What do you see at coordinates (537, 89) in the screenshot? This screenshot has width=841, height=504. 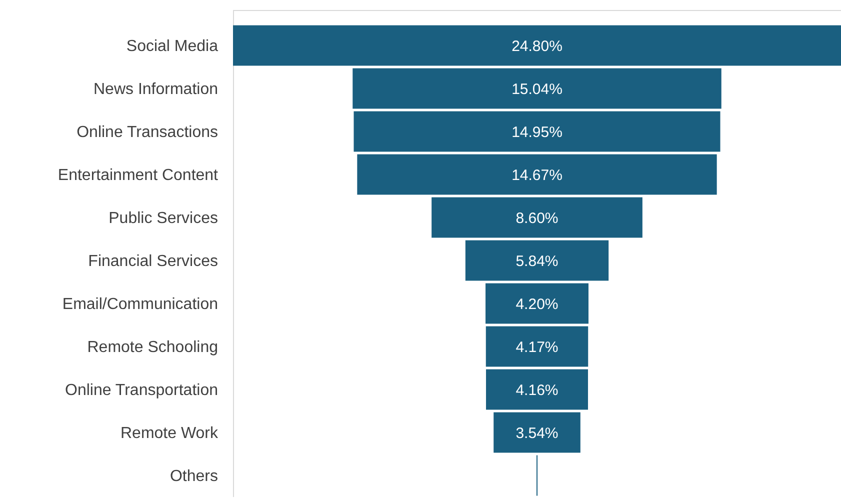 I see `data-label: 15.04%` at bounding box center [537, 89].